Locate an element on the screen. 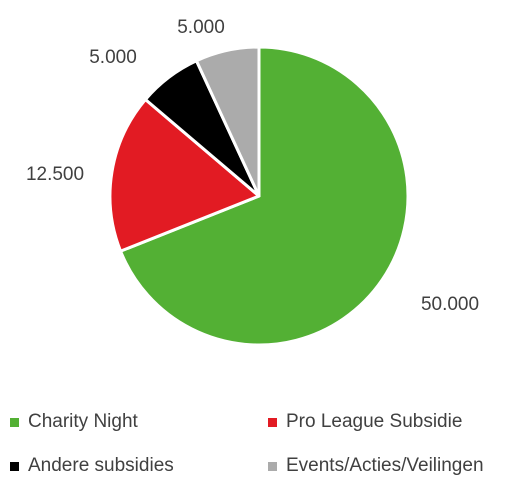  legend-item-events-acties-veilingen: Events/Acties/Veilingen is located at coordinates (376, 466).